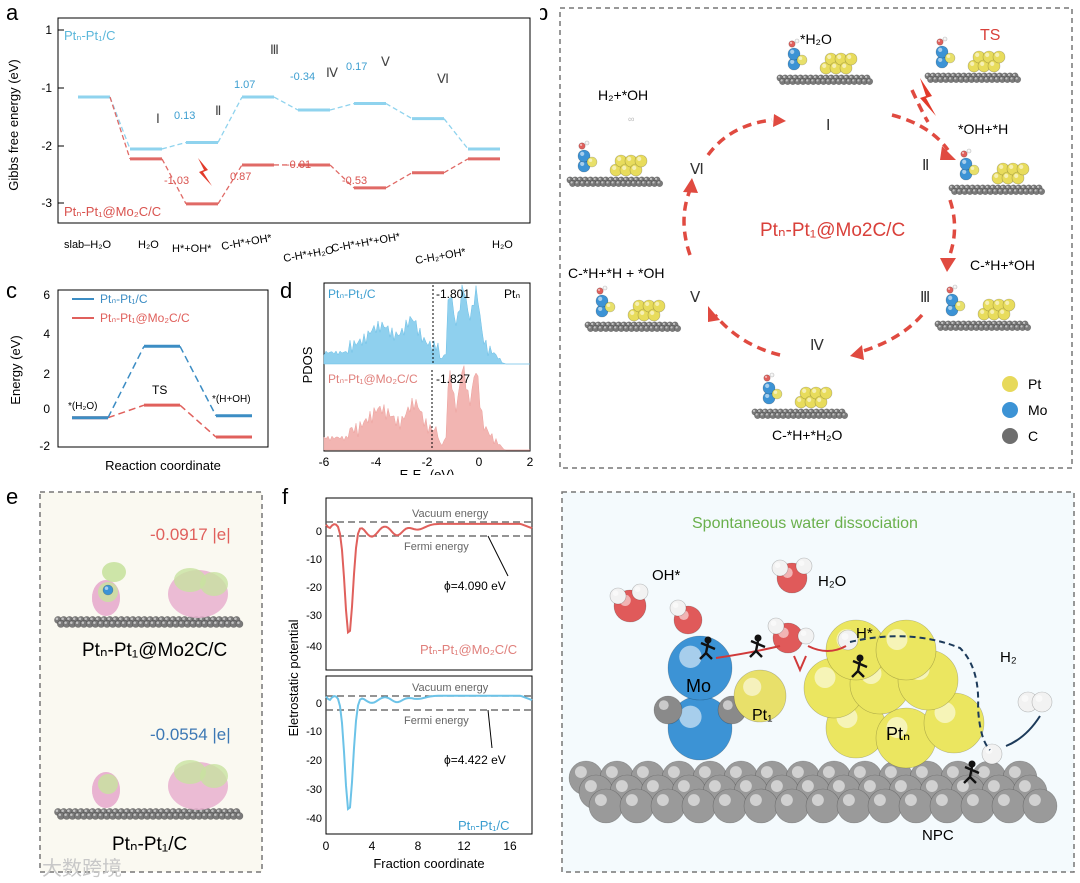  What do you see at coordinates (436, 721) in the screenshot?
I see `svg-text: Fermi energy` at bounding box center [436, 721].